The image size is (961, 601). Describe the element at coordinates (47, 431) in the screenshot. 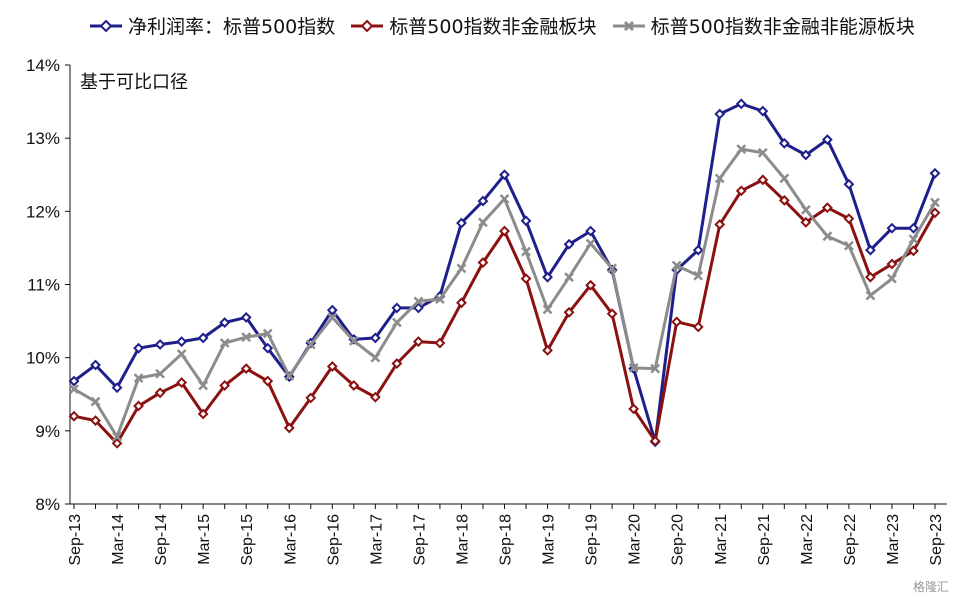

I see `y-tick-label: 9%` at that location.